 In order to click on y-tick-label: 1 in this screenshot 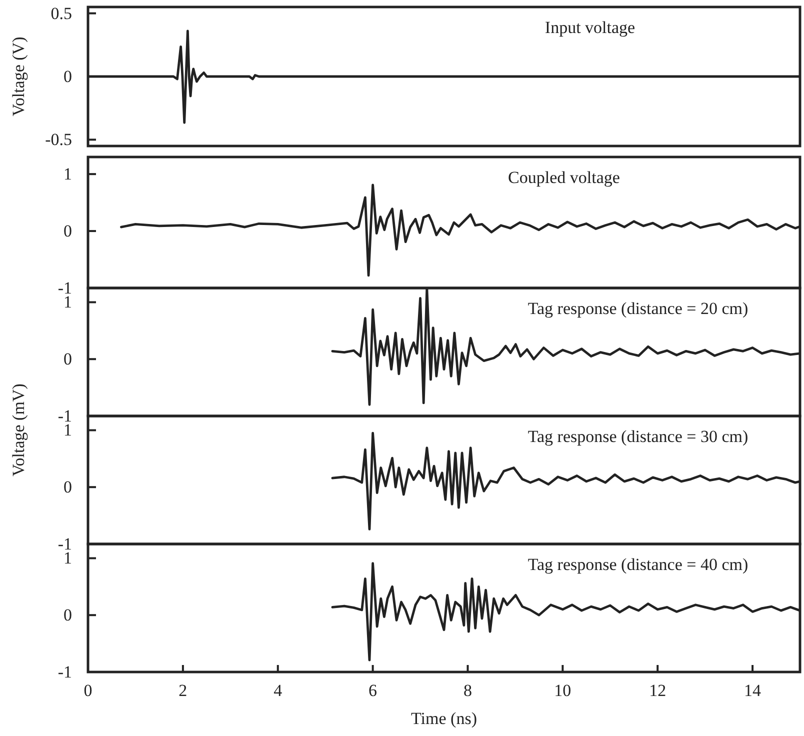, I will do `click(68, 174)`.